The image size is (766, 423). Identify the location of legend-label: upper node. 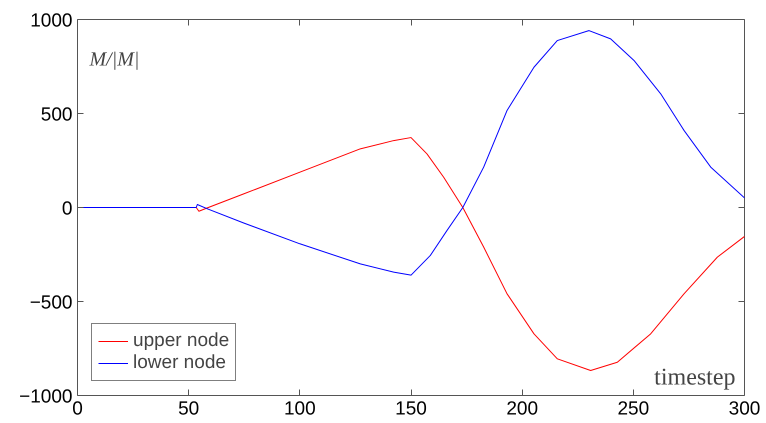
(181, 341).